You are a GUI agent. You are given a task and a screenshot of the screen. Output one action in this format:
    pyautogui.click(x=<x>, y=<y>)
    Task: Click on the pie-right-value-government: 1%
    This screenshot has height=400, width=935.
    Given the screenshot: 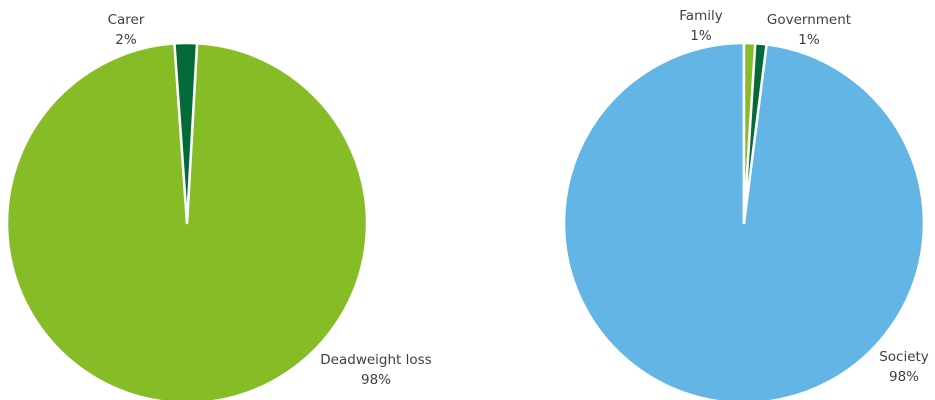 What is the action you would take?
    pyautogui.click(x=809, y=40)
    